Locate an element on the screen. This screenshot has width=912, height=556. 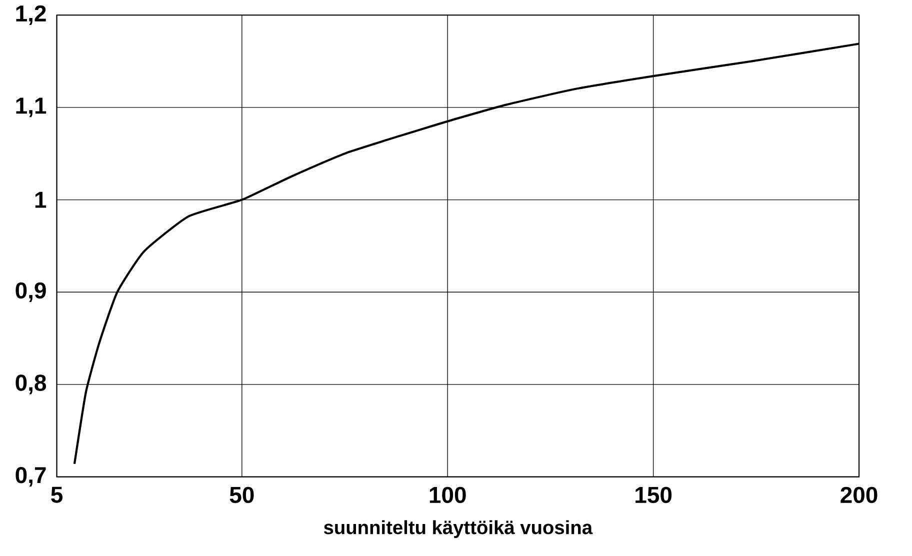
x-tick-label: 150 is located at coordinates (654, 494).